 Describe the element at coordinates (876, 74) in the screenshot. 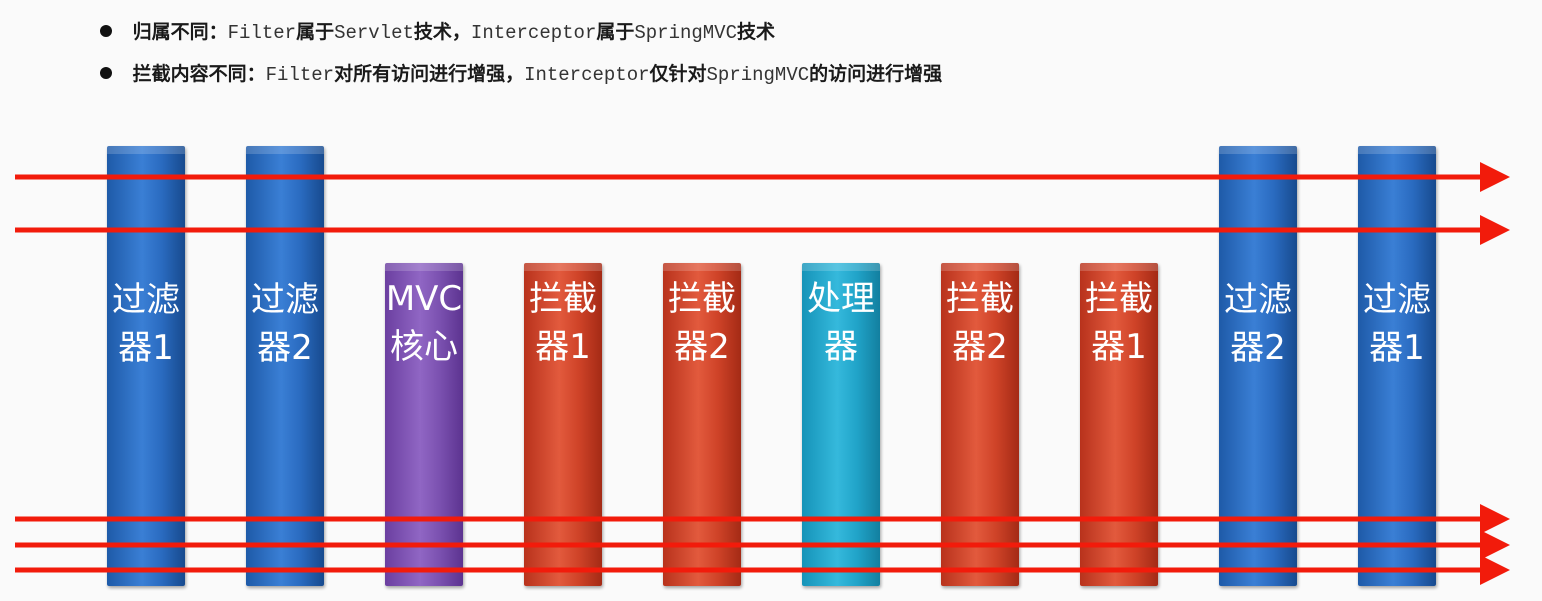

I see `bullet-segment: 的访问进行增强` at that location.